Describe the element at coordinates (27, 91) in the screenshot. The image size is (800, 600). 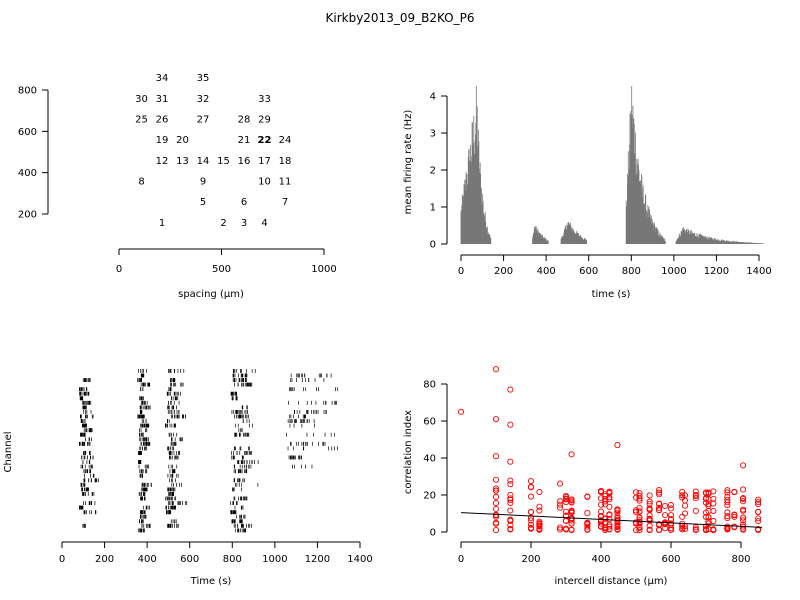
I see `layout-y-tick-label: 800` at that location.